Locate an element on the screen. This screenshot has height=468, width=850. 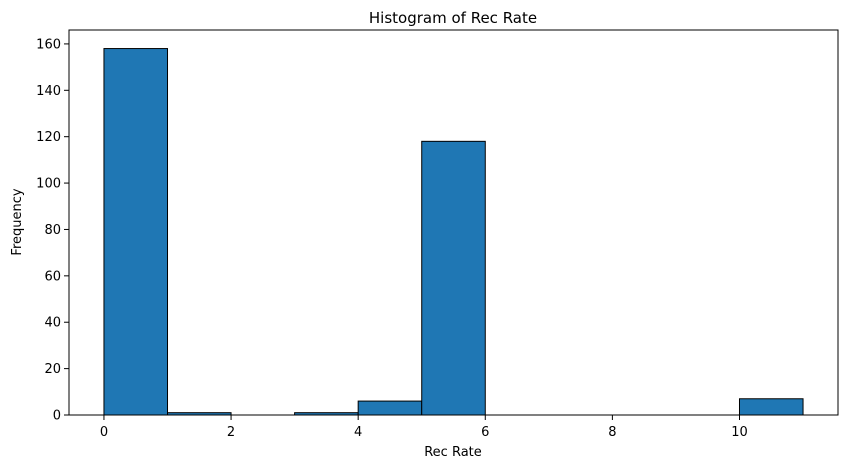
y-tick-label: 40 is located at coordinates (52, 323).